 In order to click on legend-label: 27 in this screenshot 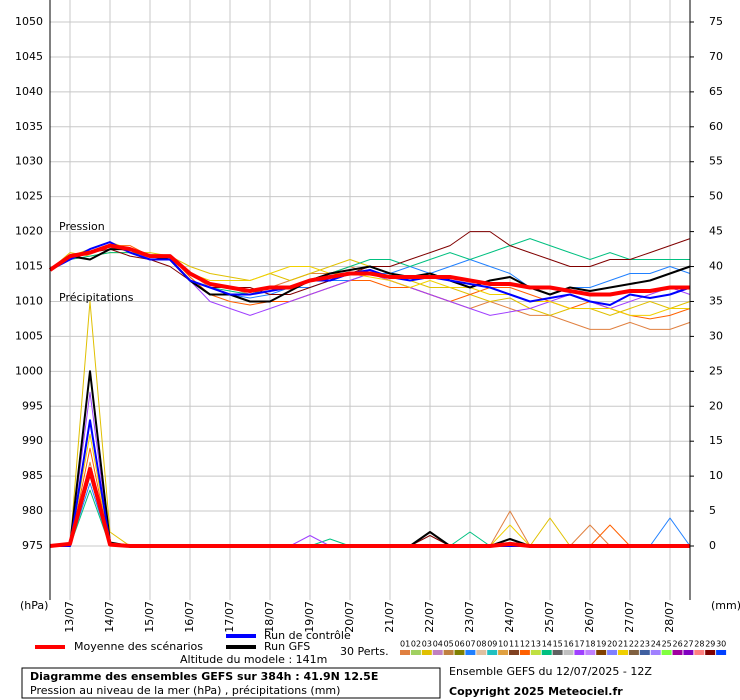, I will do `click(688, 644)`.